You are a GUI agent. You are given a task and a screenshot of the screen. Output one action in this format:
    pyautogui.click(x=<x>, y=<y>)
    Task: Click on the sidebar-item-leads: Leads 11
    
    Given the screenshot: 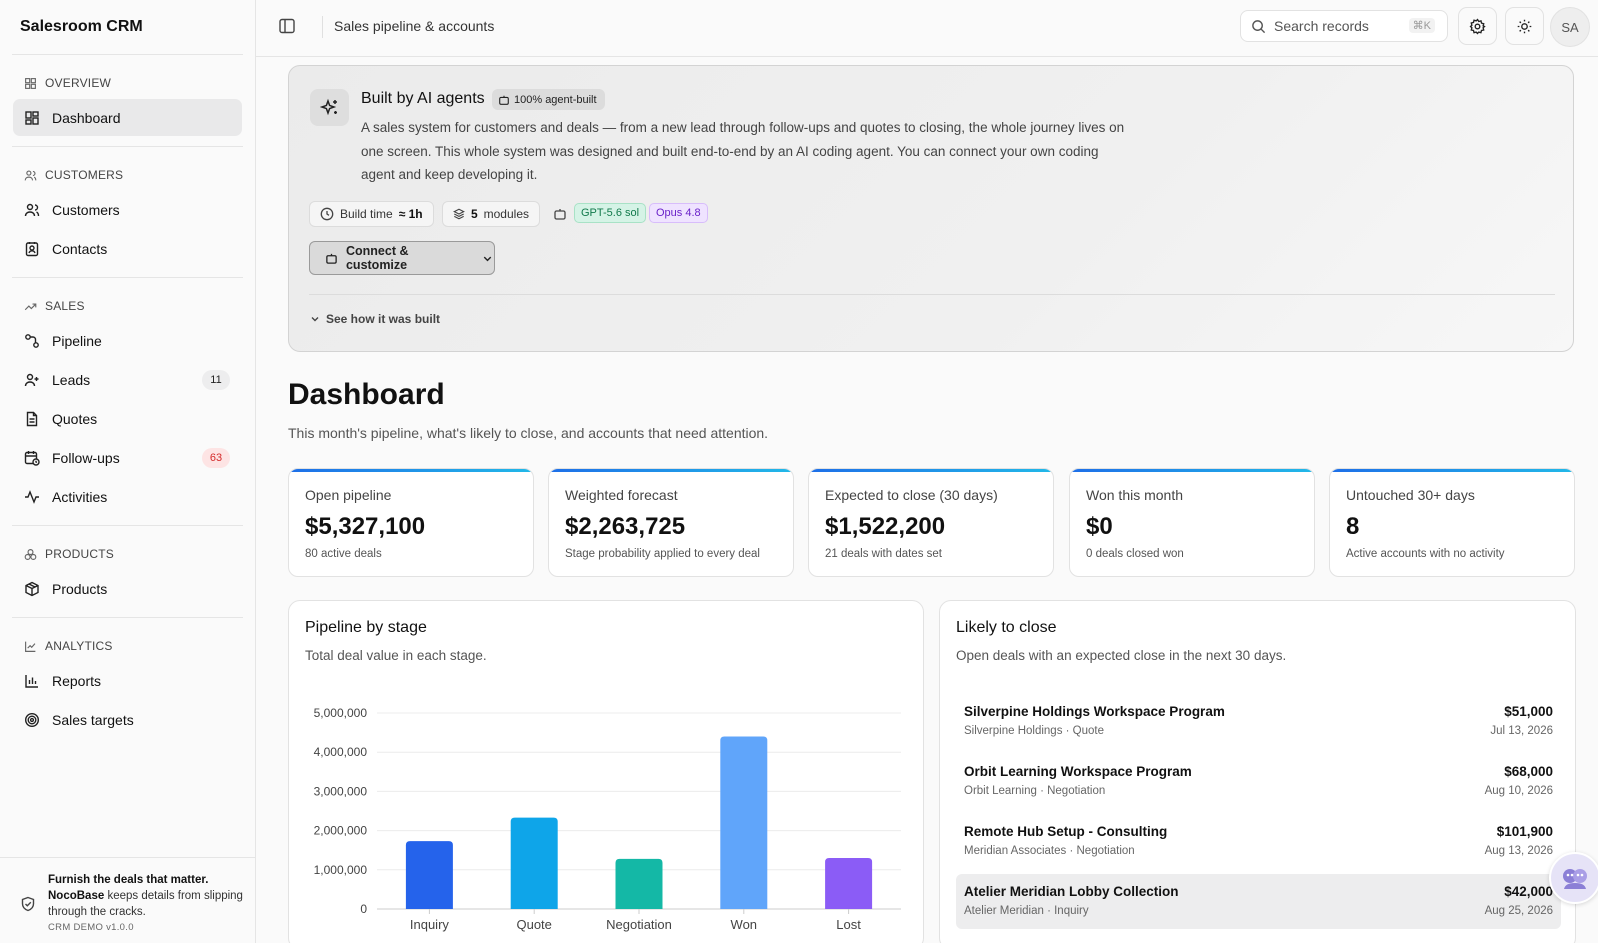 What is the action you would take?
    pyautogui.click(x=127, y=379)
    